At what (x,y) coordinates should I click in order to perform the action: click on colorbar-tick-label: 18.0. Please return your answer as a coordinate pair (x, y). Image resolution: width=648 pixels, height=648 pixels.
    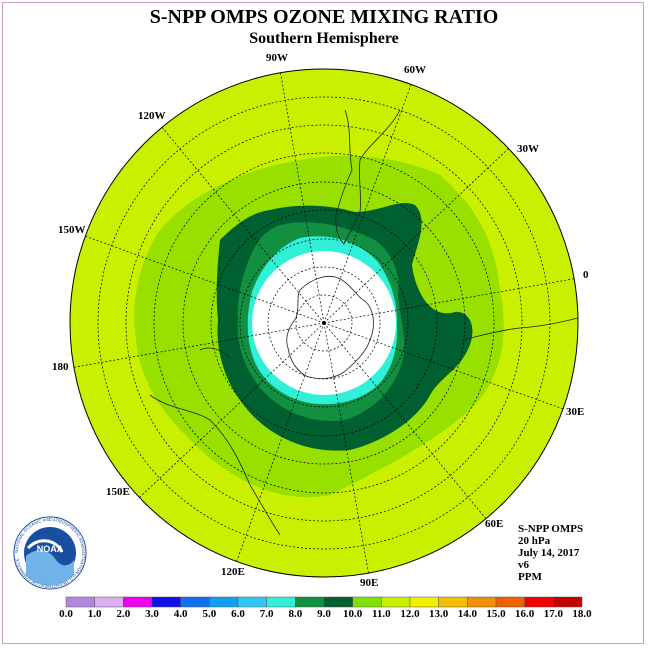
    Looking at the image, I should click on (582, 614).